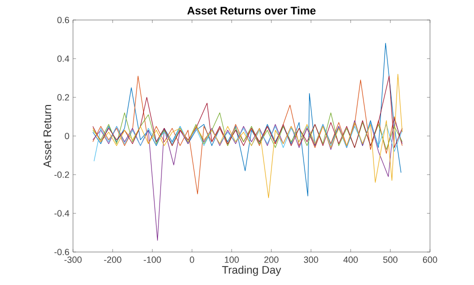  I want to click on x-tick-label: 200, so click(271, 259).